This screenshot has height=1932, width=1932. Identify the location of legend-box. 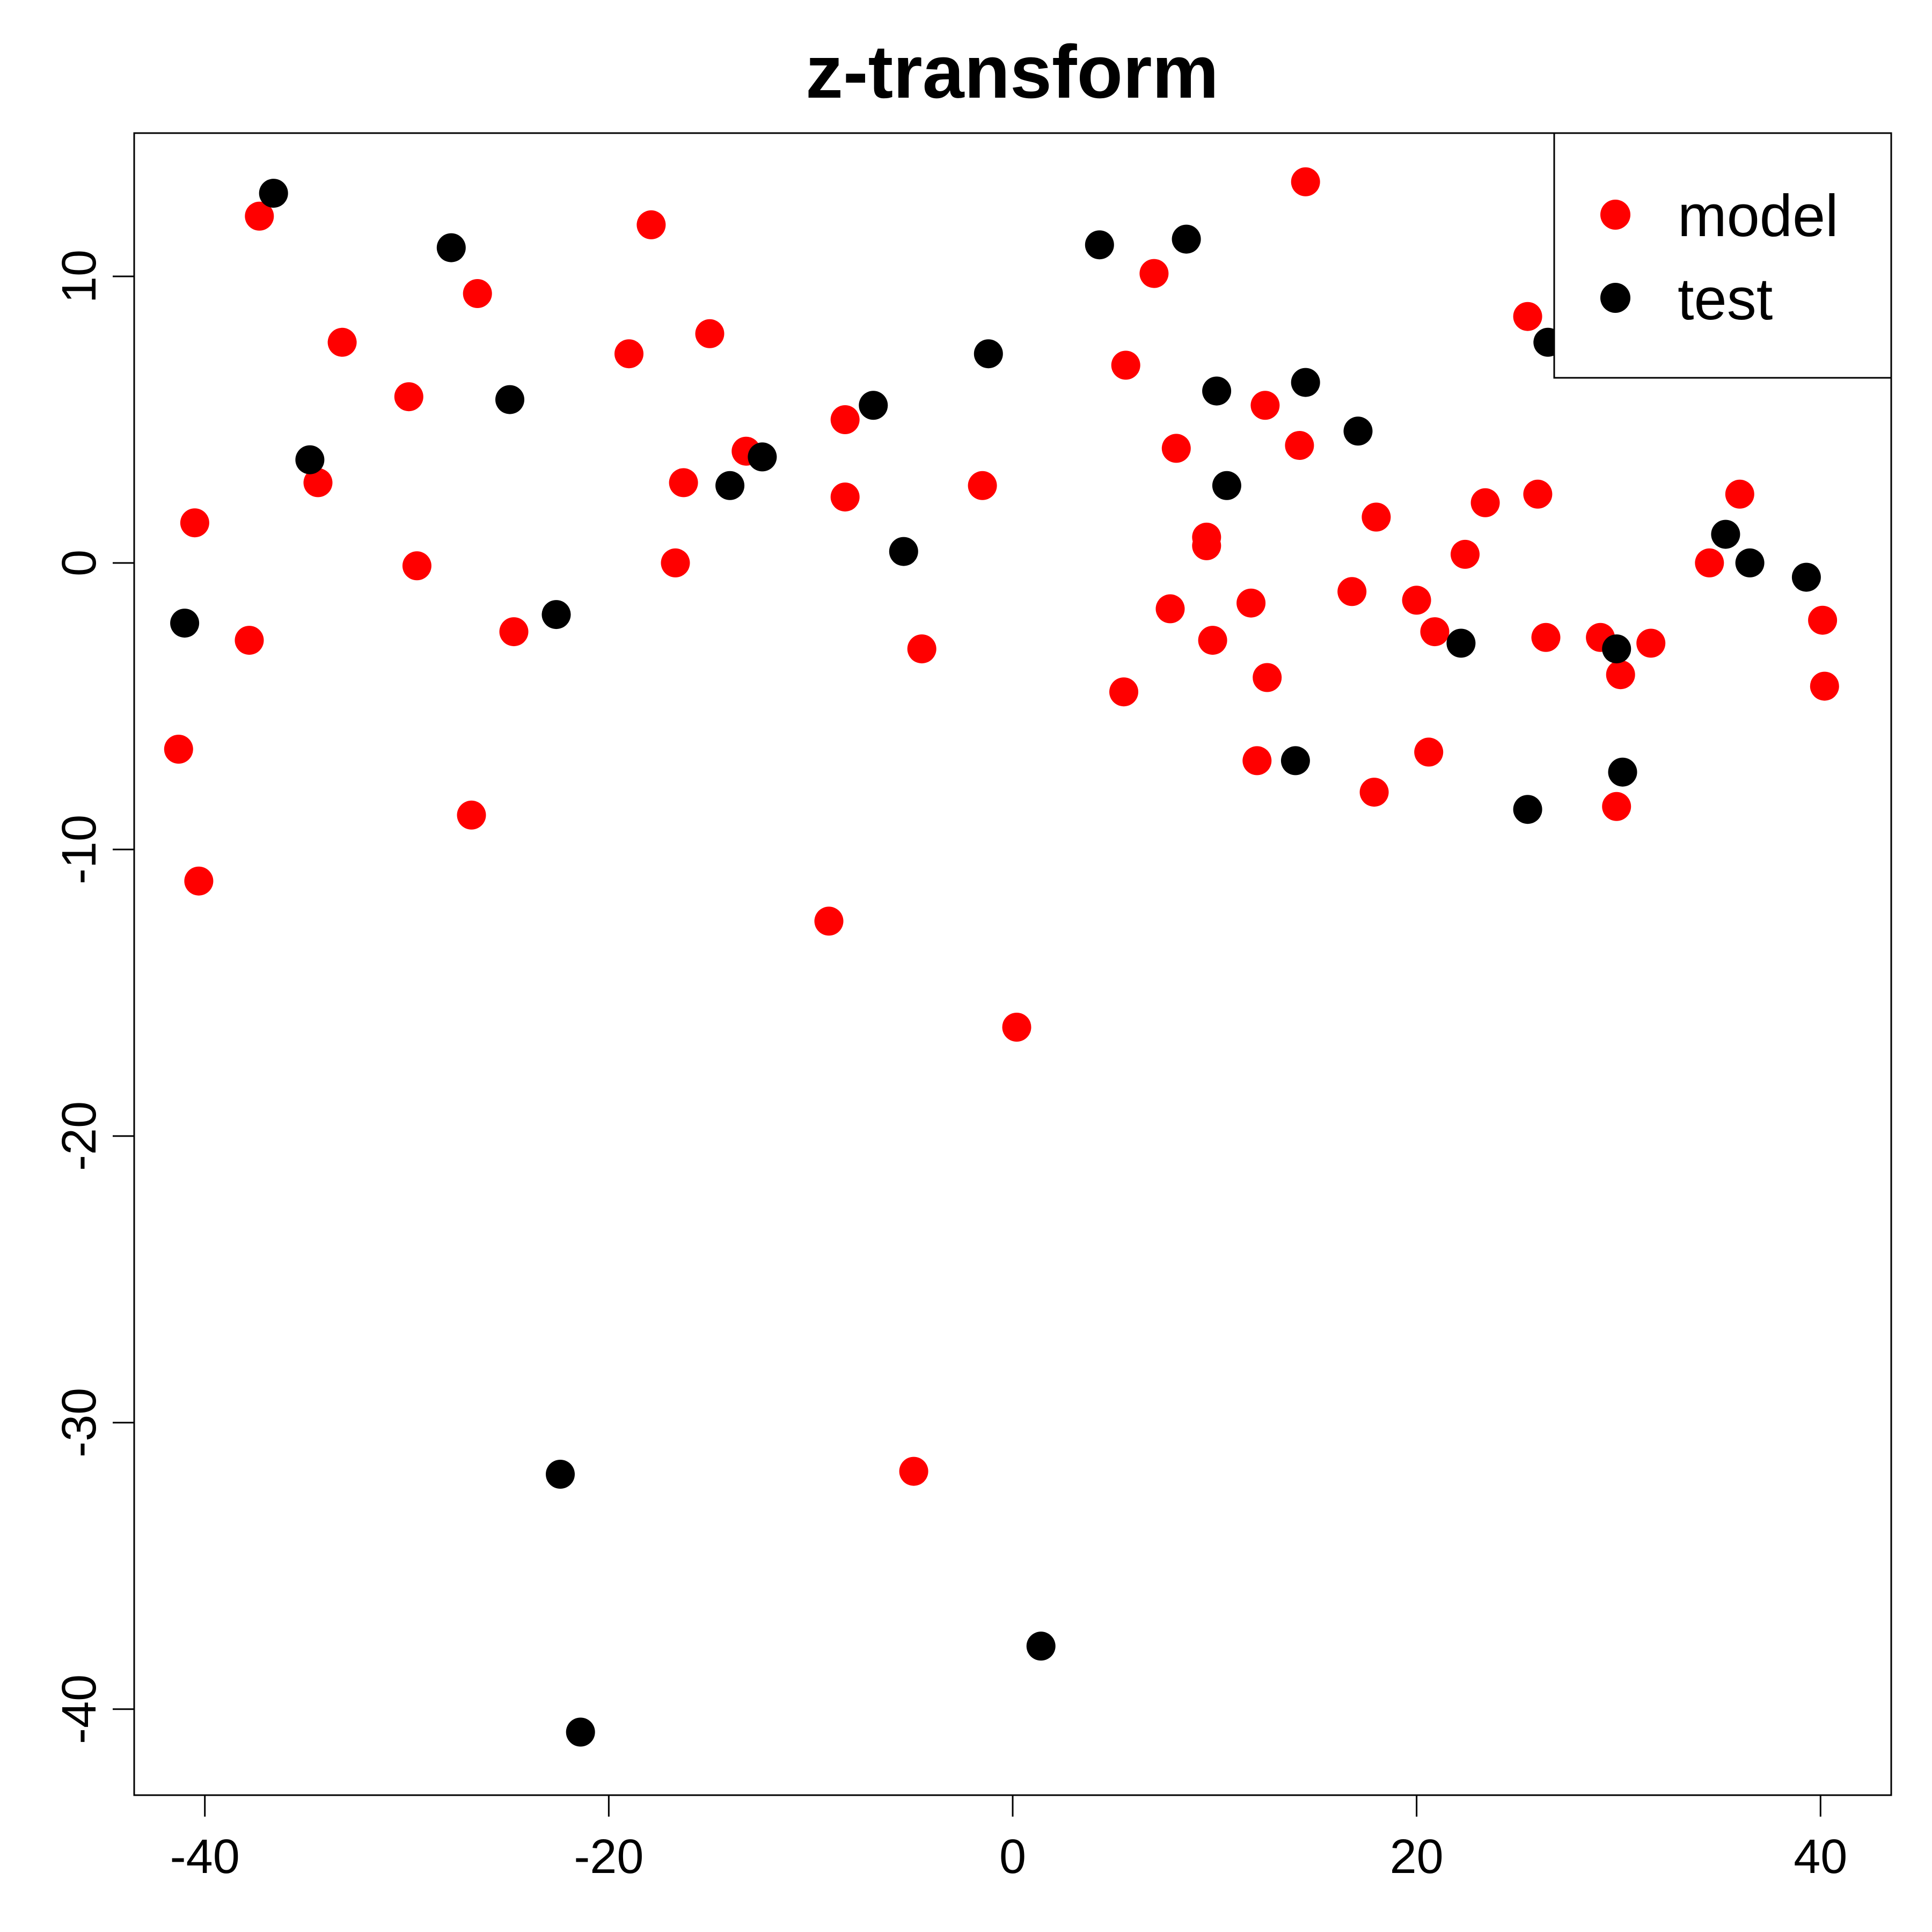
(1722, 255).